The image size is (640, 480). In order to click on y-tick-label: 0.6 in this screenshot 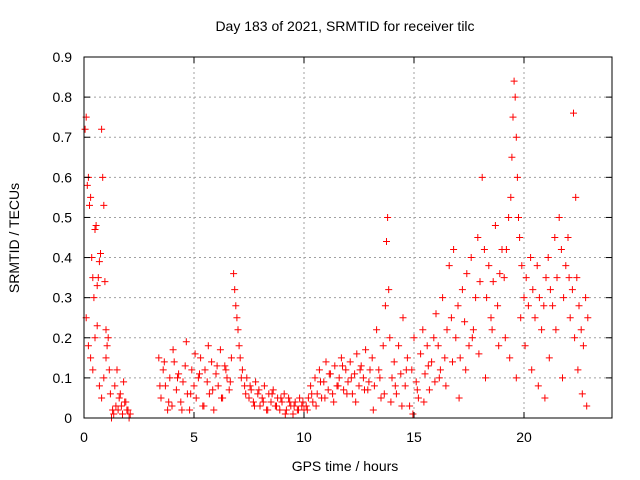, I will do `click(63, 177)`.